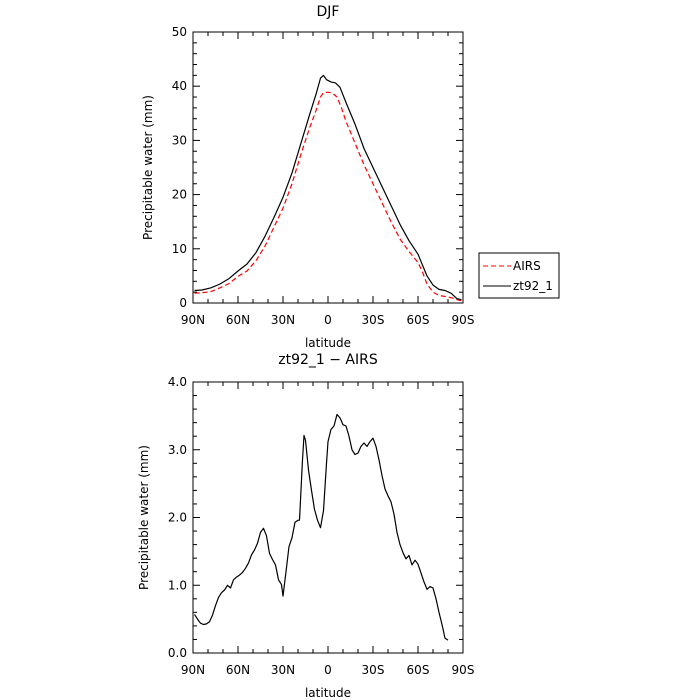  What do you see at coordinates (177, 653) in the screenshot?
I see `y-tick-label: 0.0` at bounding box center [177, 653].